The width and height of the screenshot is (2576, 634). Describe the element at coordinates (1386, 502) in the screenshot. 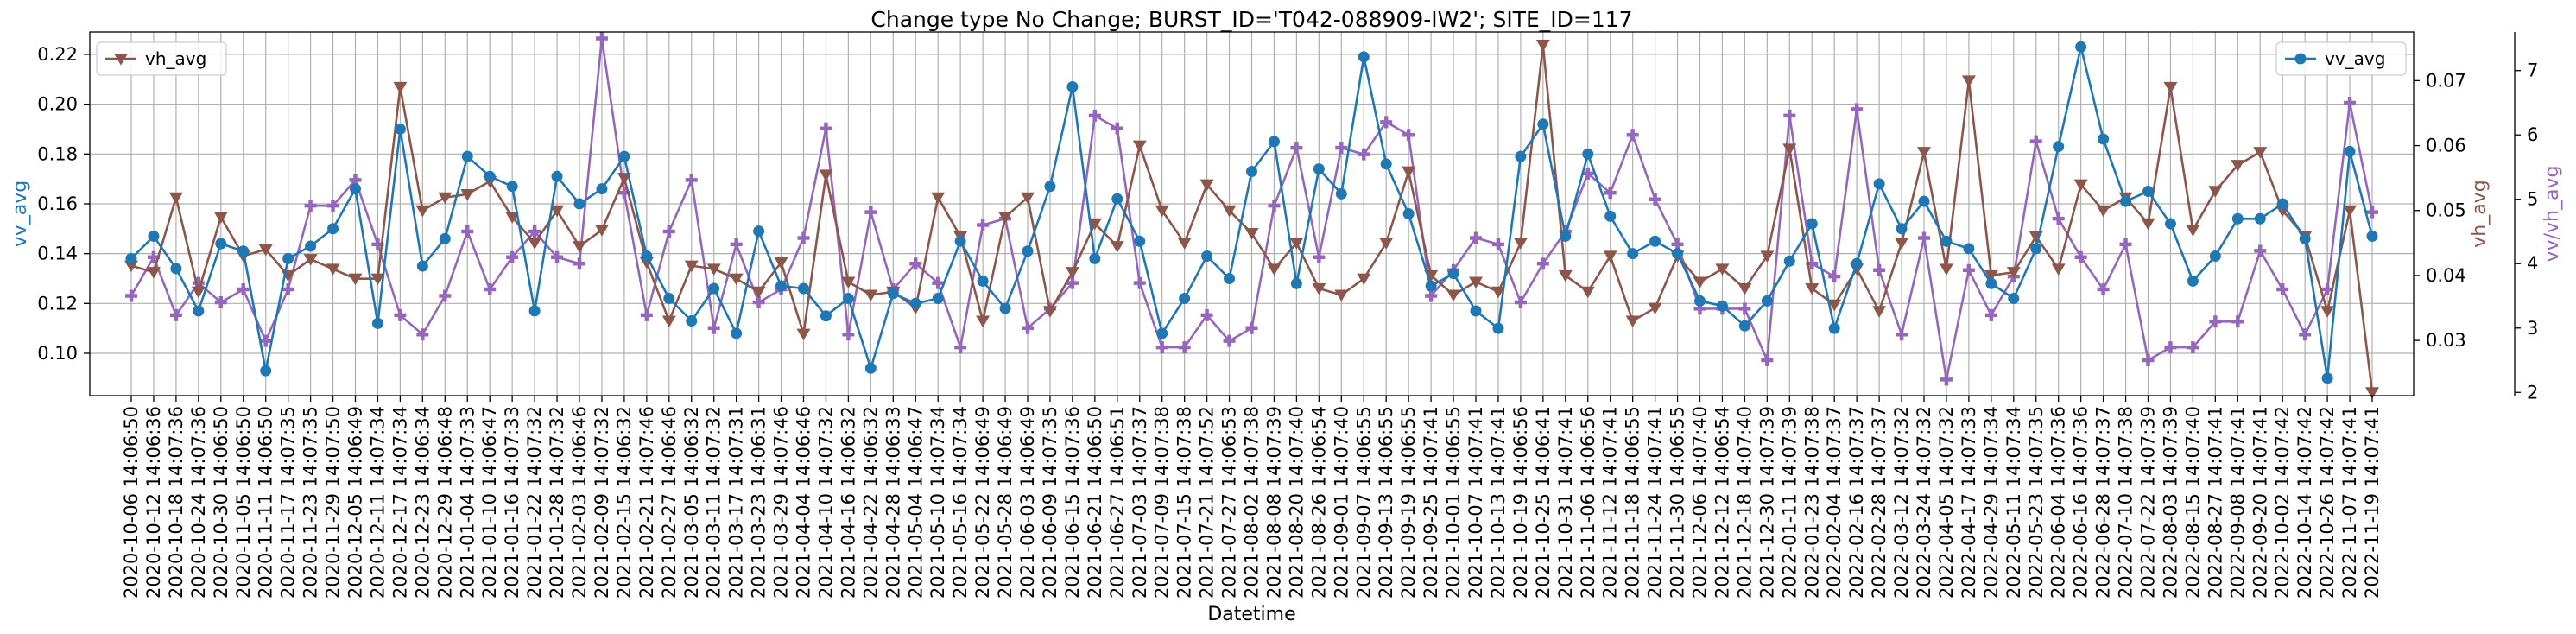

I see `x-tick-label: 2021-09-13 14:06:55` at that location.